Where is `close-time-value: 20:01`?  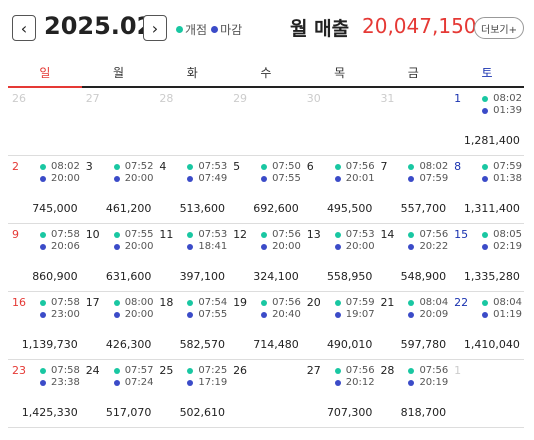
close-time-value: 20:01 is located at coordinates (360, 178).